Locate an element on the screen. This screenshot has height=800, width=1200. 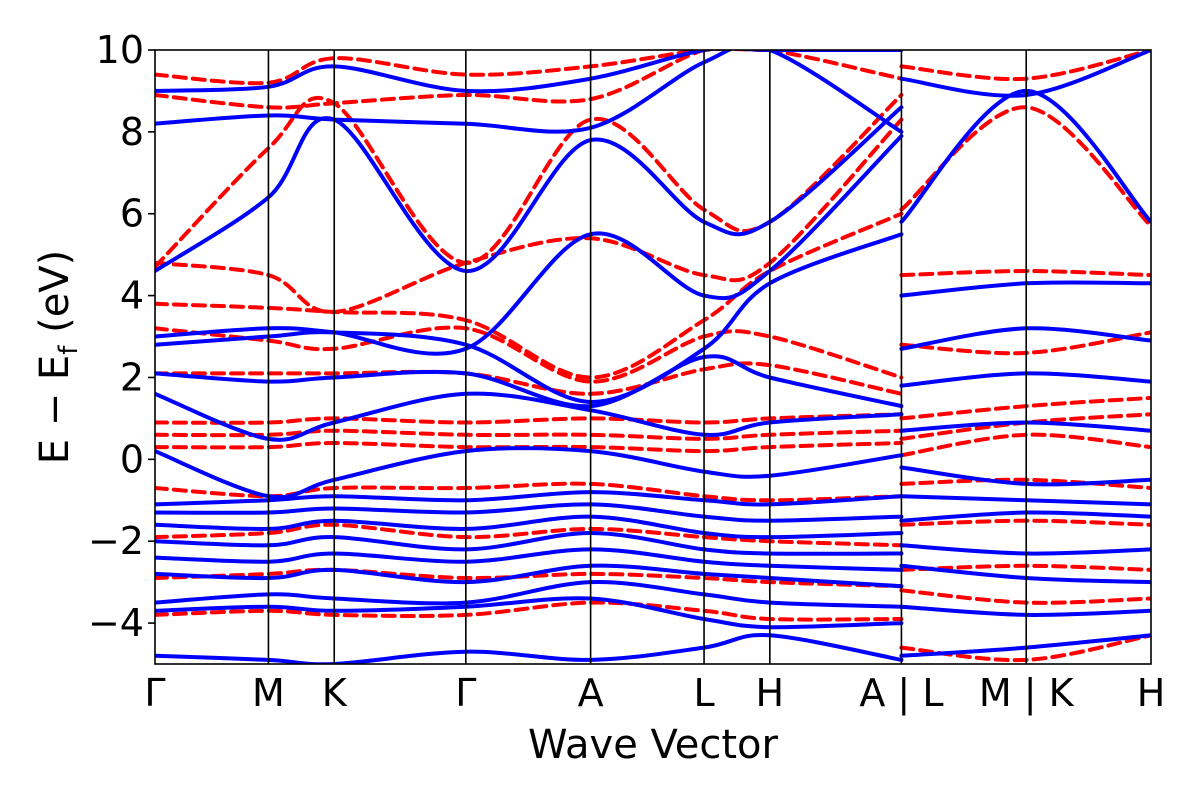
y-axis-ticks: −4 −2 0 2 4 6 8 10 is located at coordinates (121, 336).